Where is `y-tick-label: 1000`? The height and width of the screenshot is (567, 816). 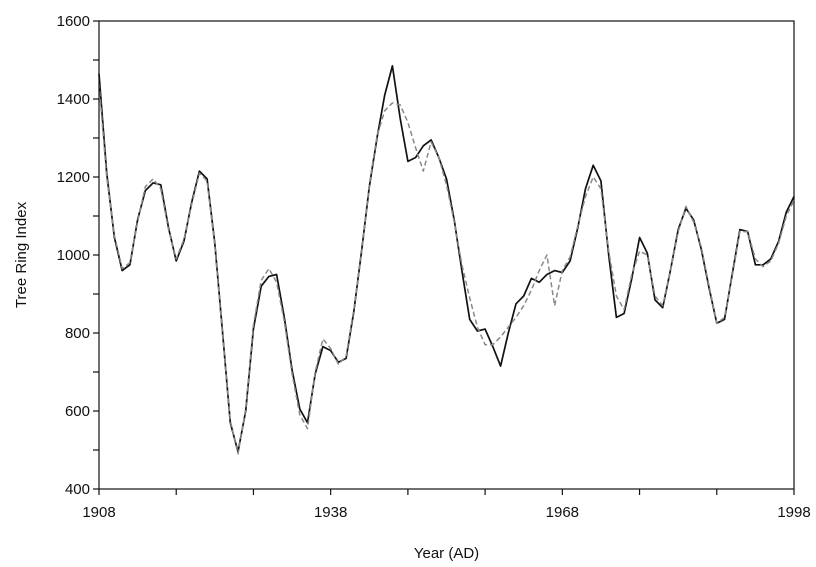 y-tick-label: 1000 is located at coordinates (73, 255).